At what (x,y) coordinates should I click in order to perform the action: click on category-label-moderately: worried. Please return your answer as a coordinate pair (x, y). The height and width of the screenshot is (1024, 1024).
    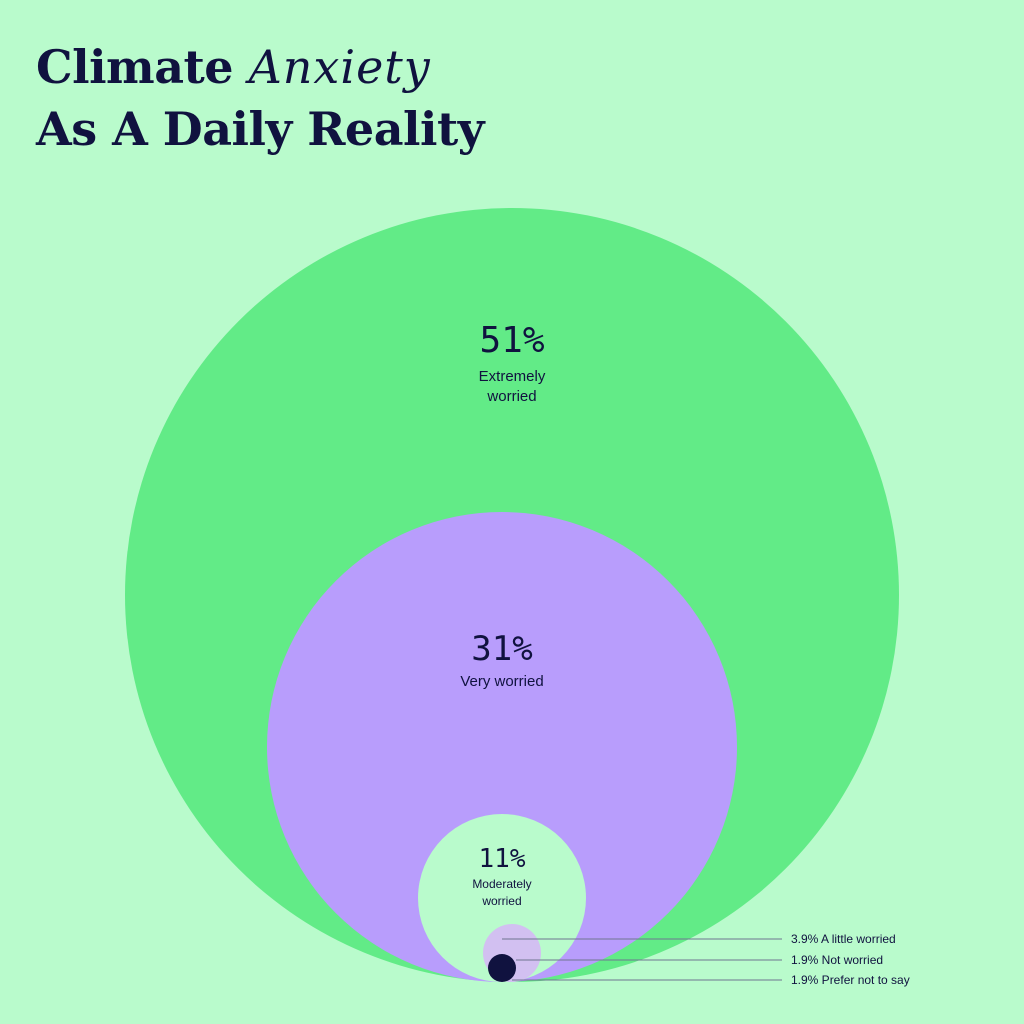
    Looking at the image, I should click on (501, 901).